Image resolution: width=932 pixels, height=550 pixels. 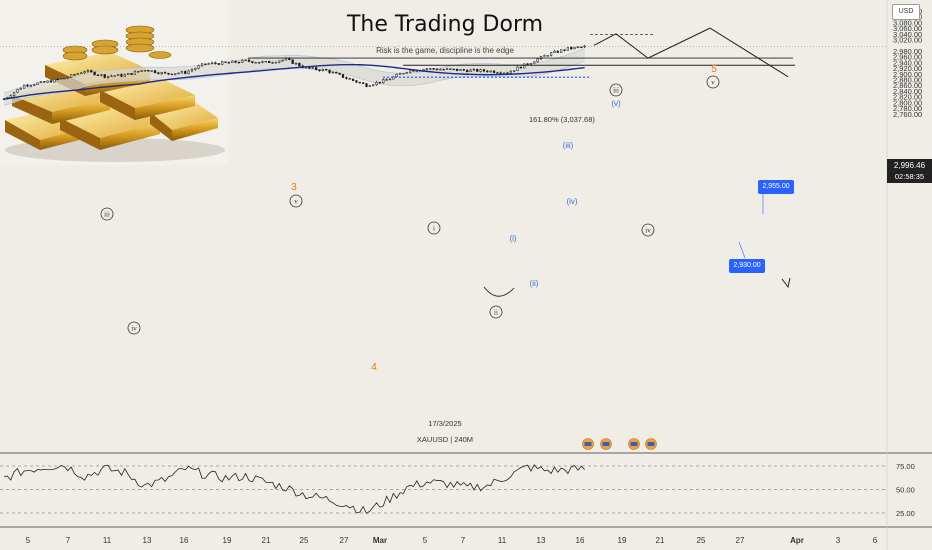 What do you see at coordinates (905, 466) in the screenshot?
I see `rsi-tick-label: 75.00` at bounding box center [905, 466].